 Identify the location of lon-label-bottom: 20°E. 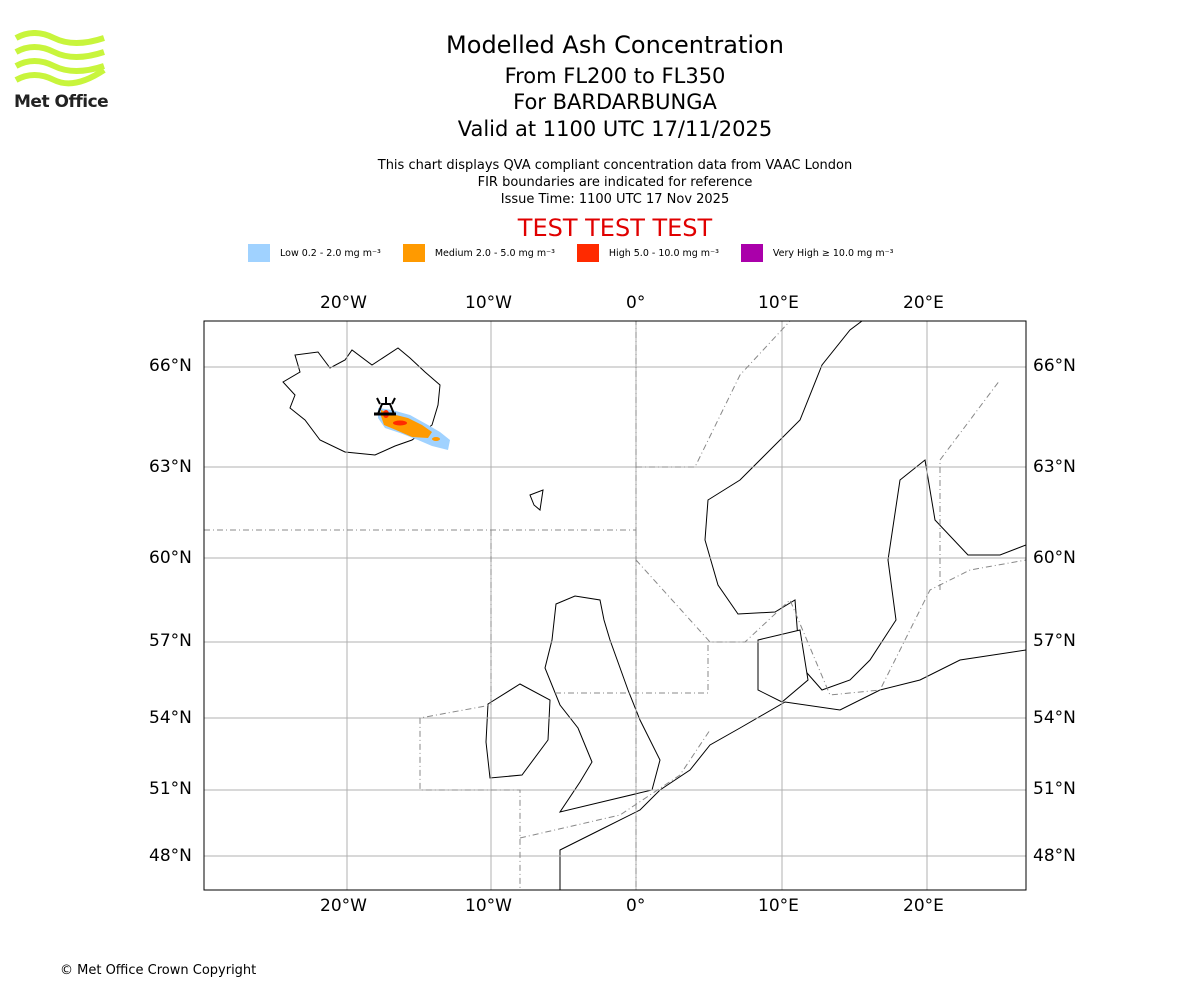
(923, 906).